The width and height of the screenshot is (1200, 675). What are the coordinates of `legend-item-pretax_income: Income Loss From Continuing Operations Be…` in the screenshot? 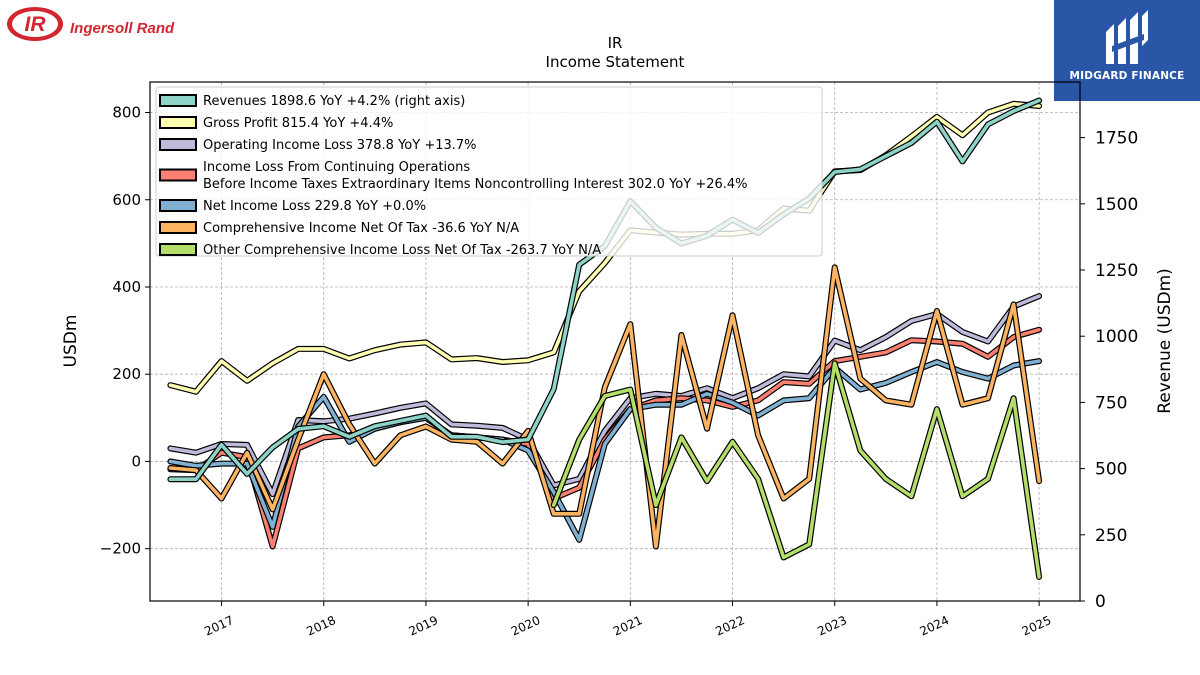 It's located at (453, 176).